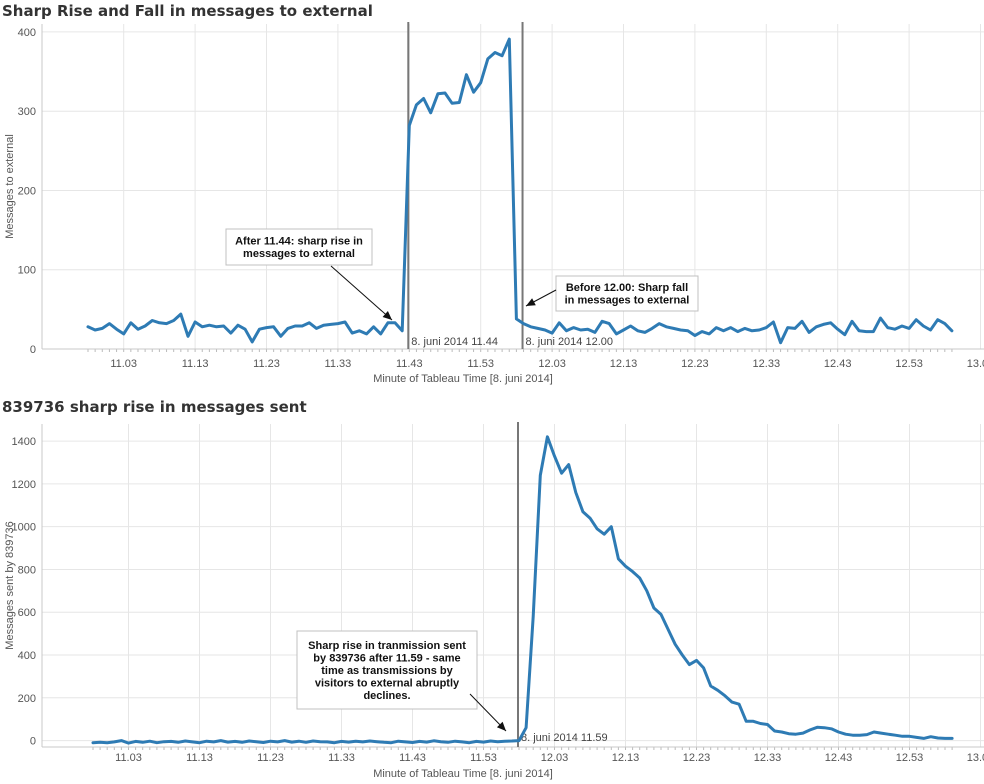  Describe the element at coordinates (10, 585) in the screenshot. I see `y-axis-title: Messages sent by 839736` at that location.